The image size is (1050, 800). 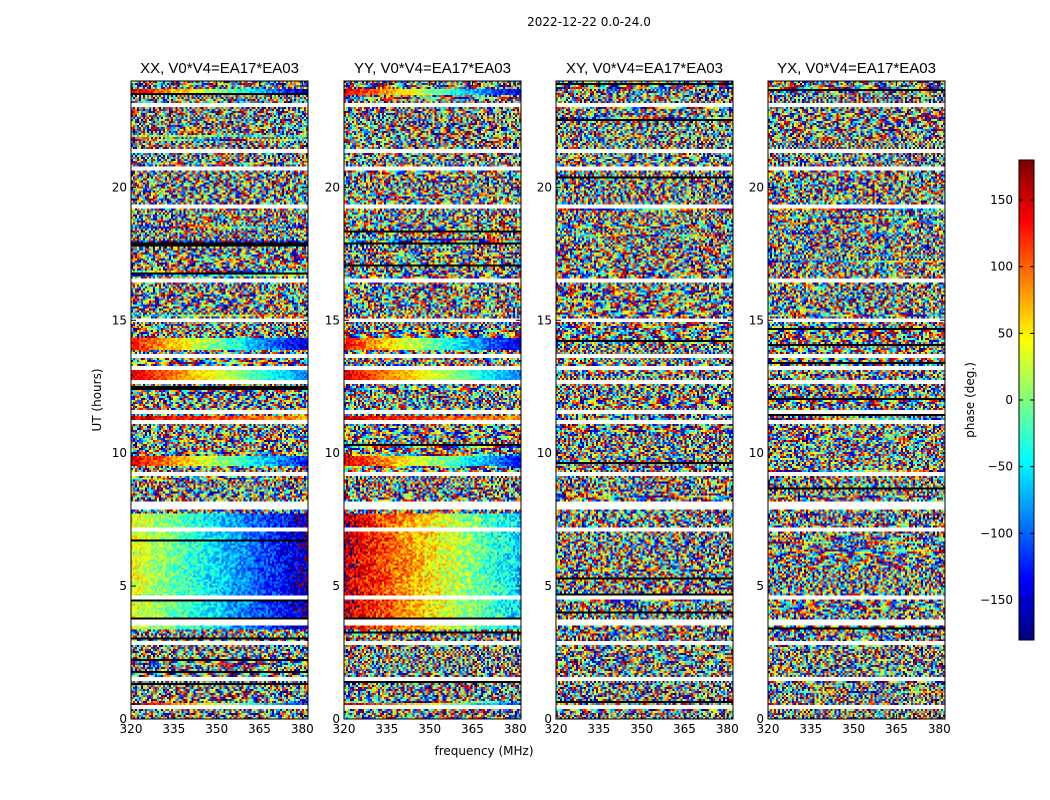 I want to click on colorbar-tick-label: −150, so click(x=996, y=600).